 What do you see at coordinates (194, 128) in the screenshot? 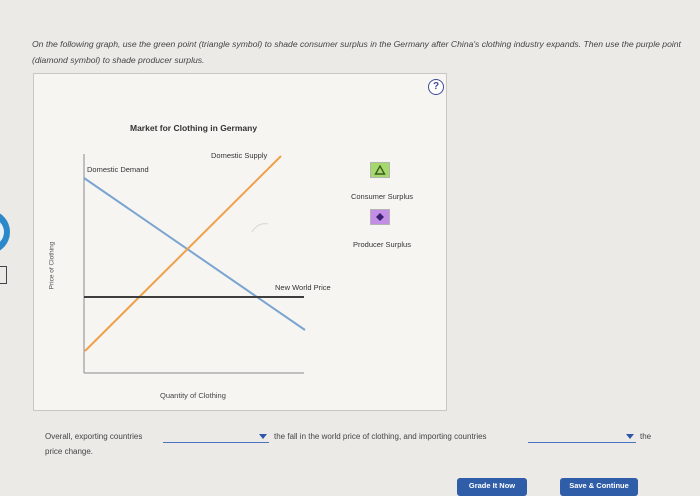
I see `graph-title: Market for Clothing in Germany` at bounding box center [194, 128].